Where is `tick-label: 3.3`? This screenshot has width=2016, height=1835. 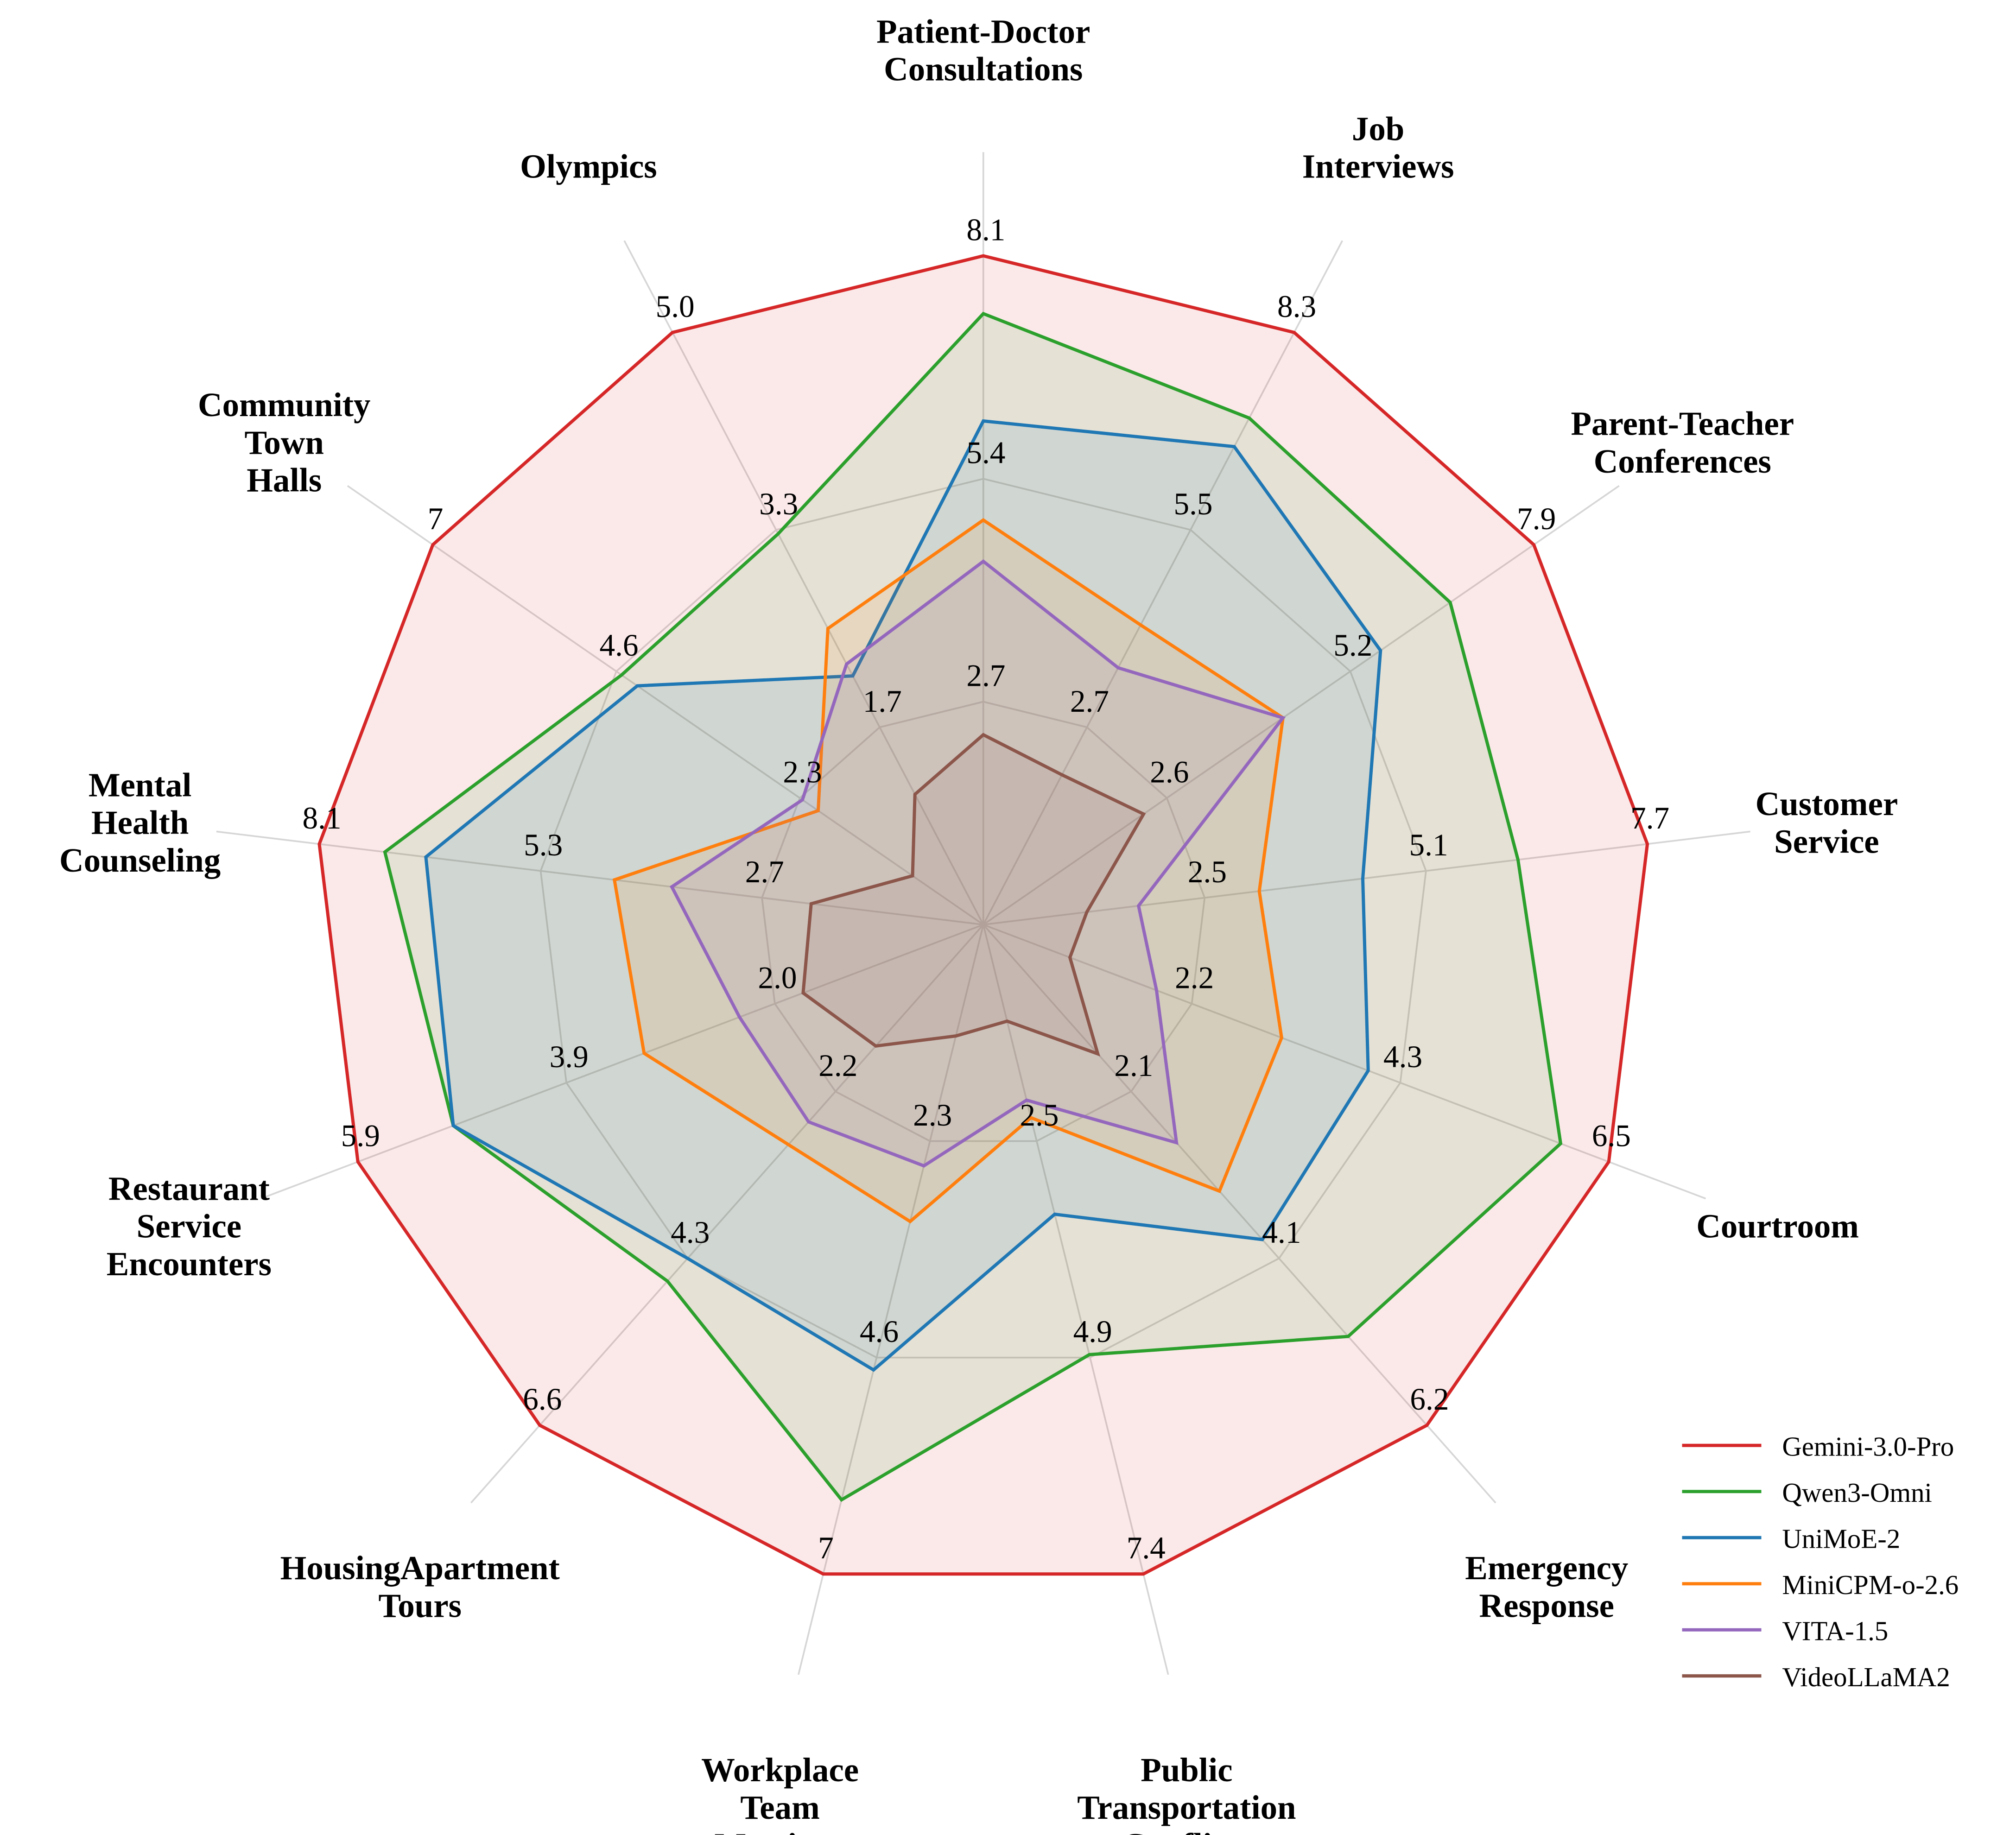
tick-label: 3.3 is located at coordinates (779, 504).